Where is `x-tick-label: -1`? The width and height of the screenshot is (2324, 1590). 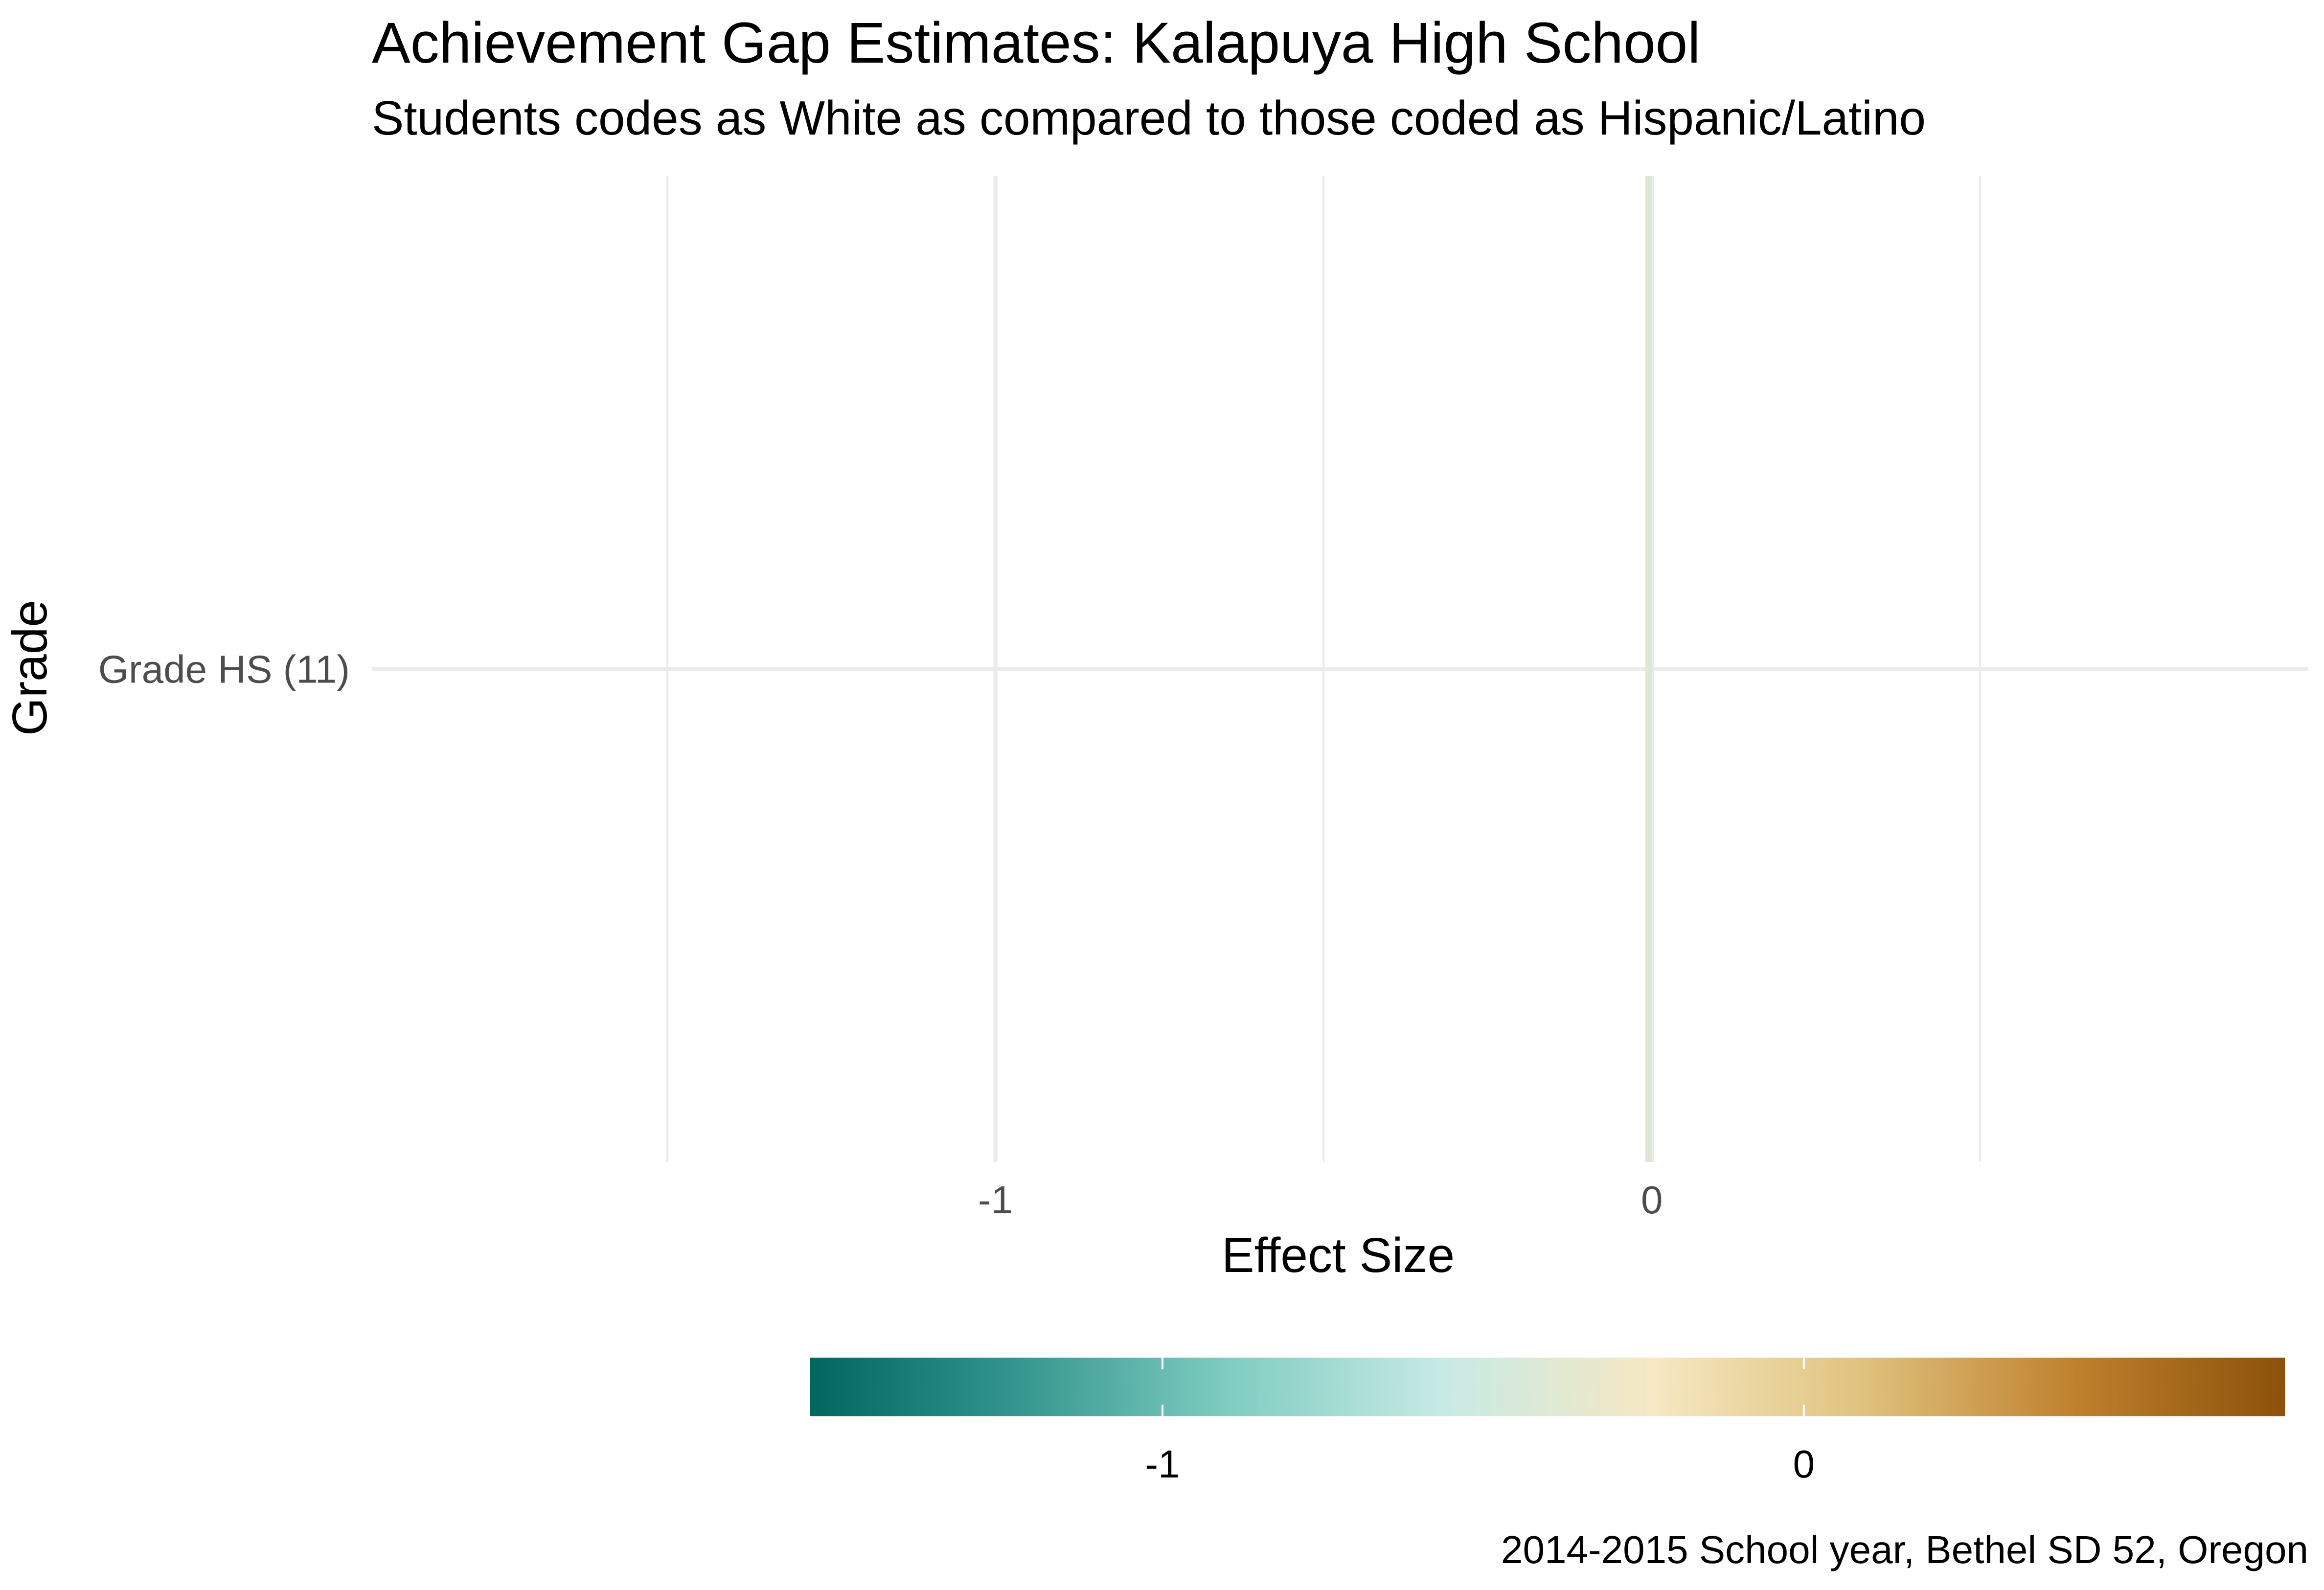 x-tick-label: -1 is located at coordinates (996, 1200).